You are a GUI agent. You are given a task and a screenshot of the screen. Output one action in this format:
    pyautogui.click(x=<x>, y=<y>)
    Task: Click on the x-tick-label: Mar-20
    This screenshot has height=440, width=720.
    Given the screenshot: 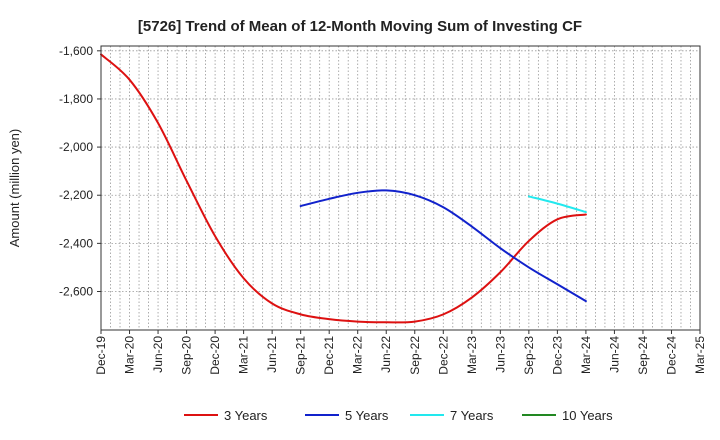 What is the action you would take?
    pyautogui.click(x=130, y=355)
    